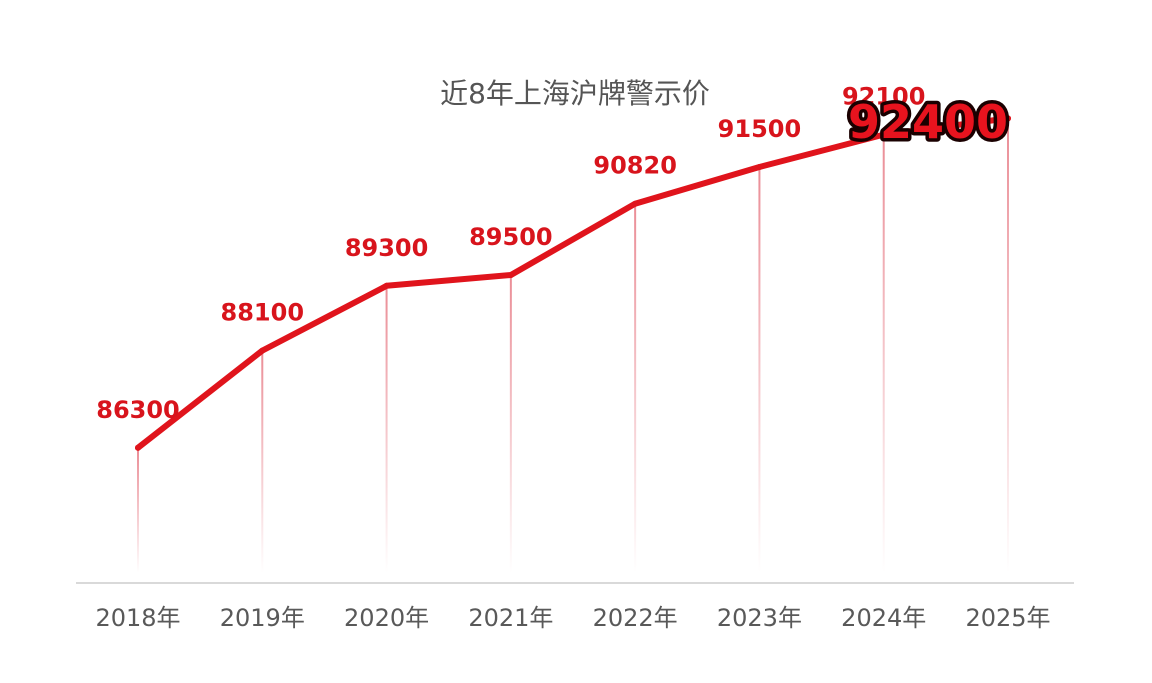  Describe the element at coordinates (137, 618) in the screenshot. I see `x-tick-label: 2018年` at that location.